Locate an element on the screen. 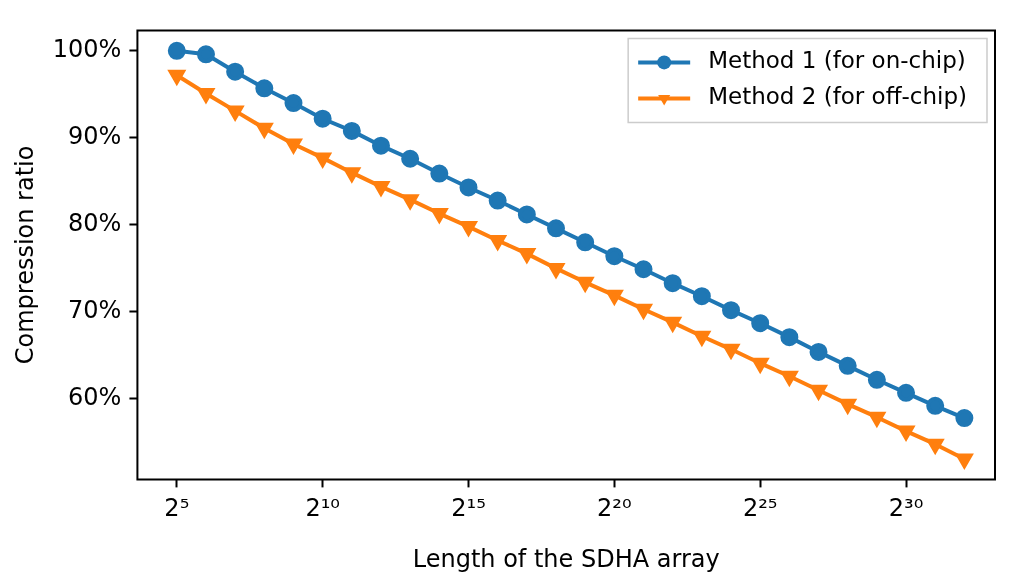  y-tick-label: 90% is located at coordinates (95, 136).